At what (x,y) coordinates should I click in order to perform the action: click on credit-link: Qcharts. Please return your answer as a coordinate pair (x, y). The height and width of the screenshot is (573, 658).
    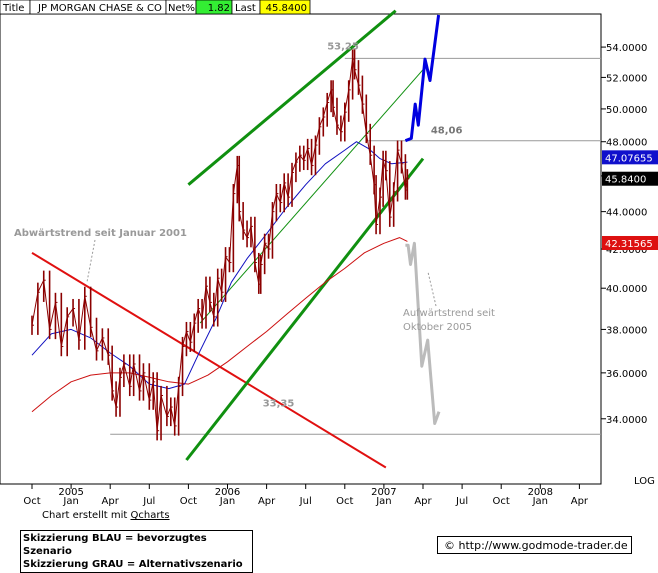
    Looking at the image, I should click on (150, 515).